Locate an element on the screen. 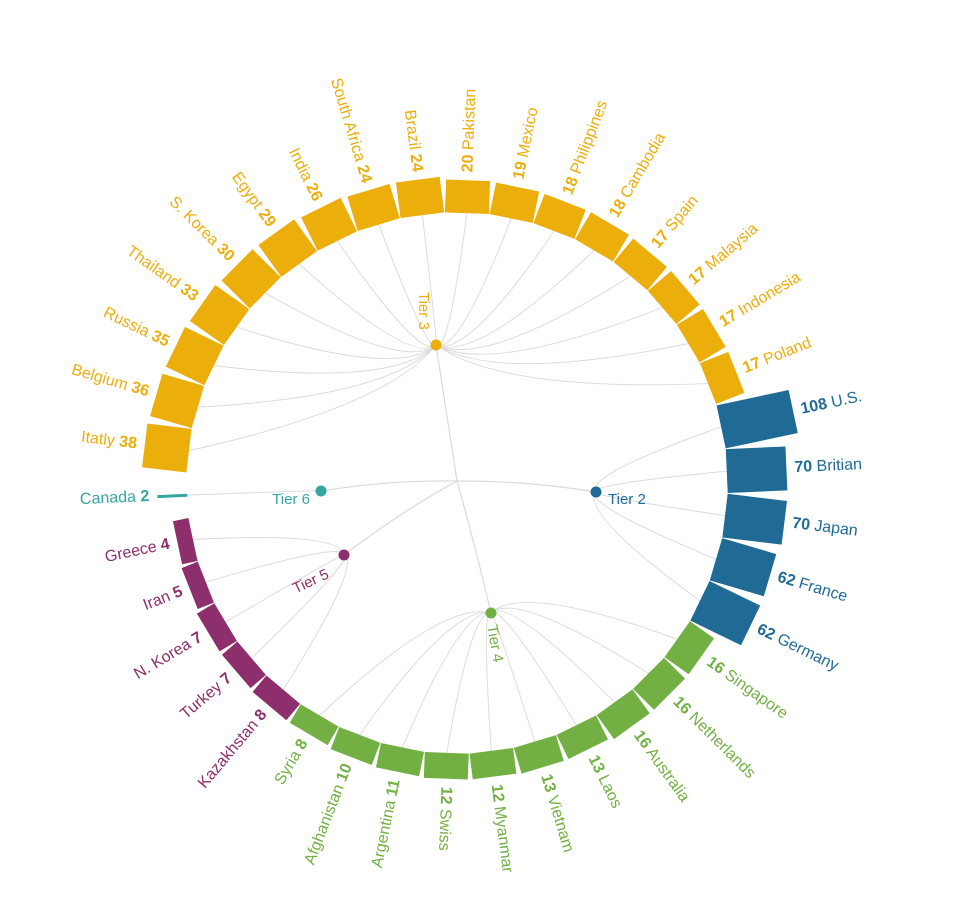 This screenshot has height=900, width=958. tier-6-label: Tier 6 is located at coordinates (291, 499).